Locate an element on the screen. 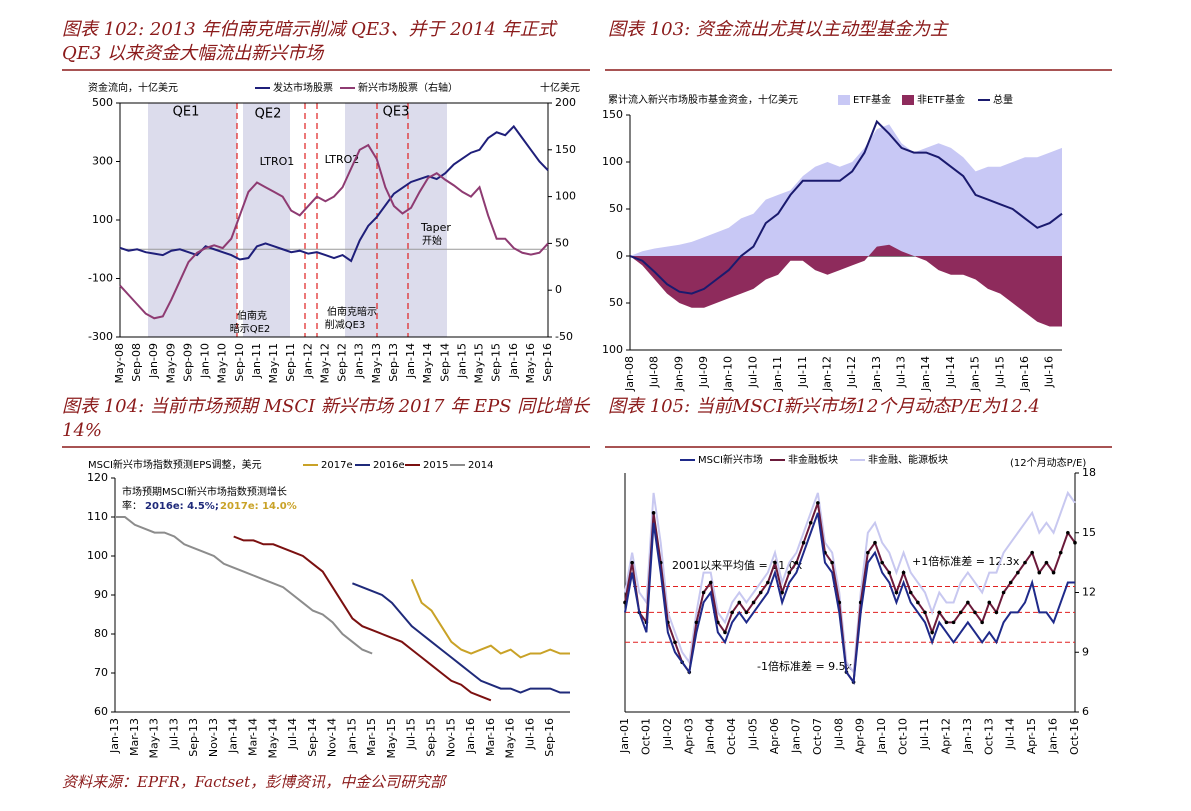 The image size is (1191, 811). x-tick-label: Jul-16 is located at coordinates (529, 734).